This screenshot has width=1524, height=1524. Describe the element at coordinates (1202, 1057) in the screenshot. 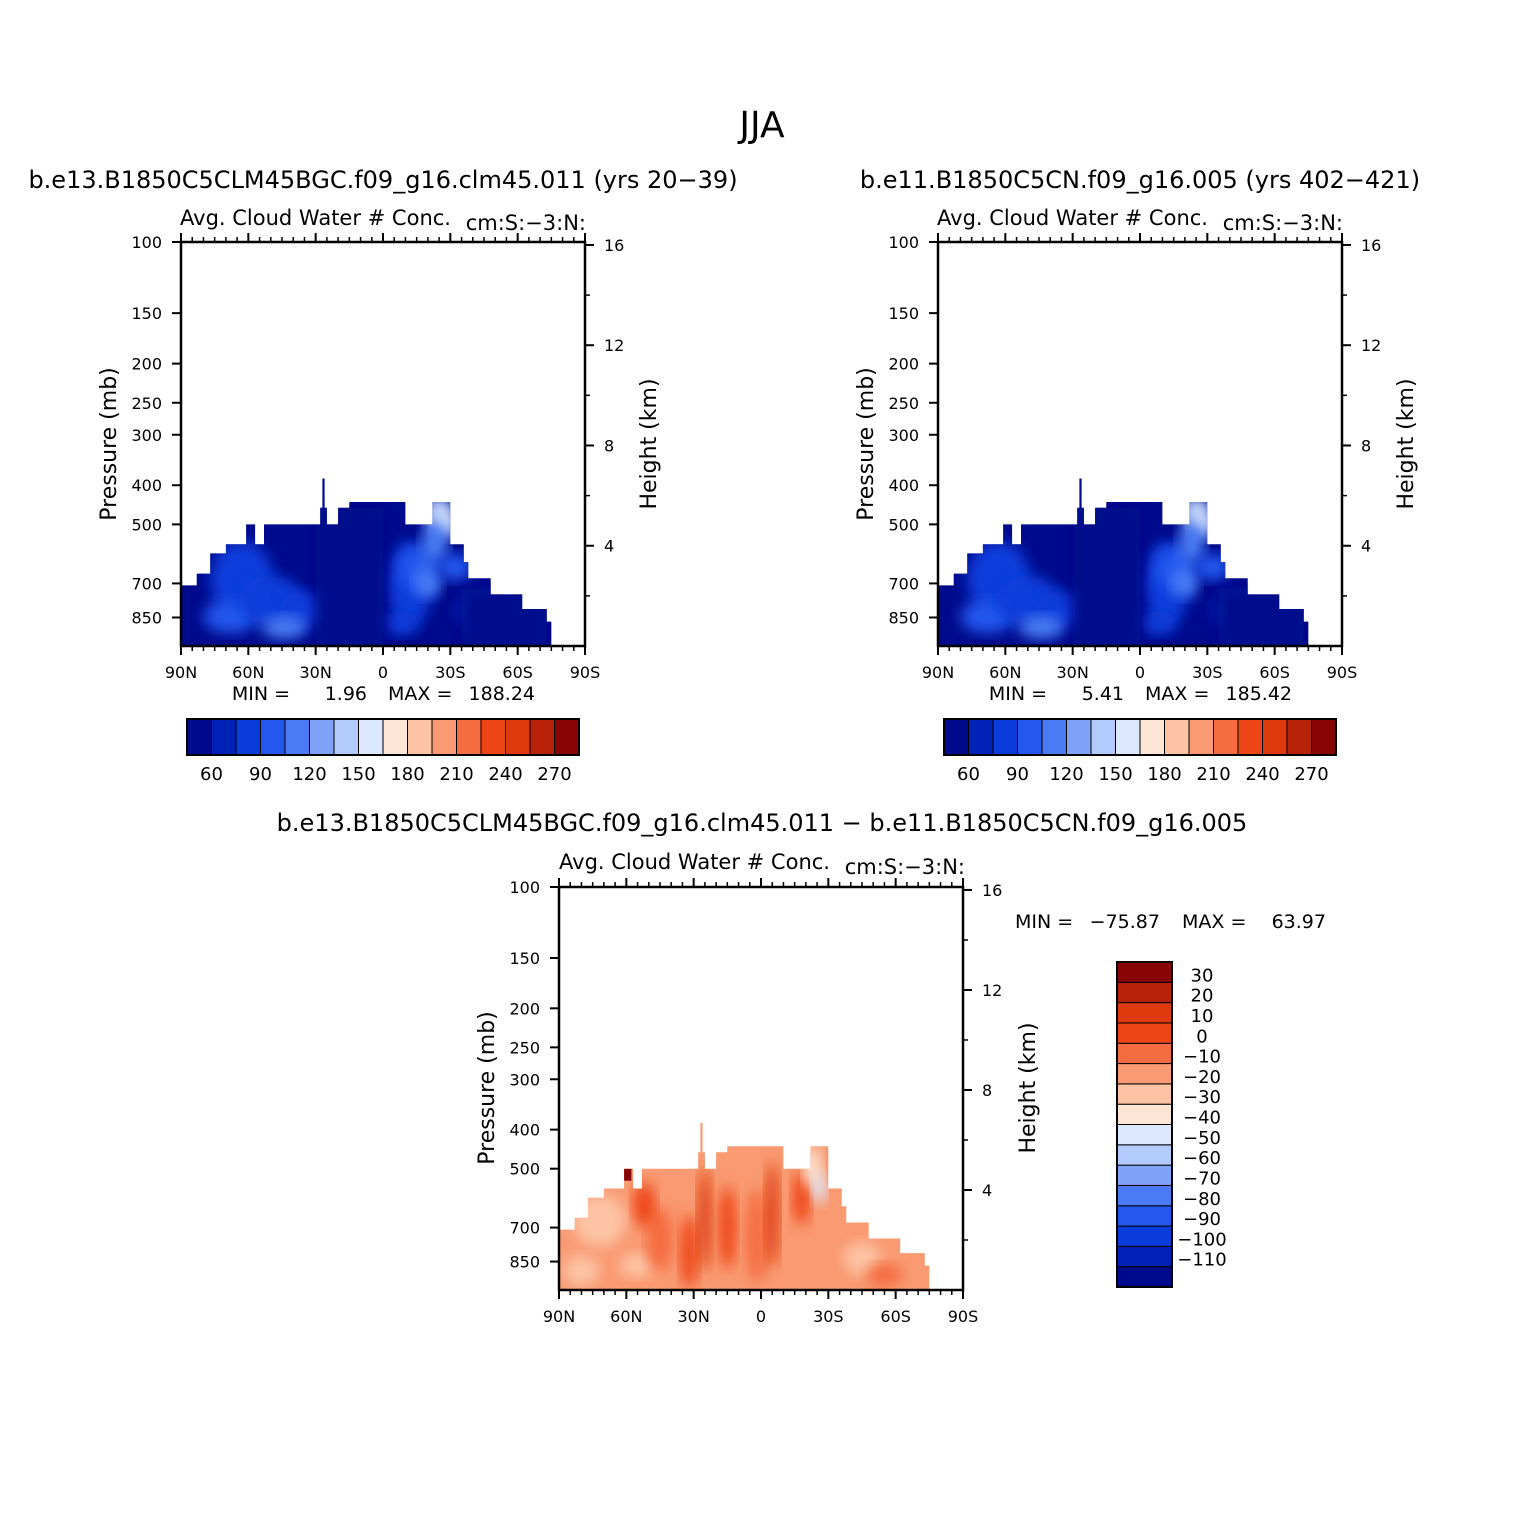

I see `colorbar-label: −10` at that location.